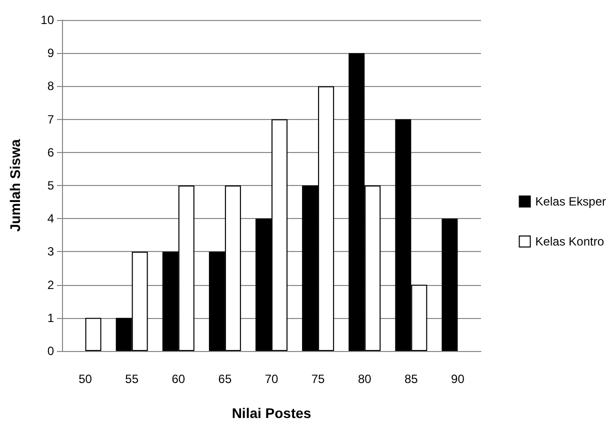  I want to click on y-tick-label: 2, so click(50, 285).